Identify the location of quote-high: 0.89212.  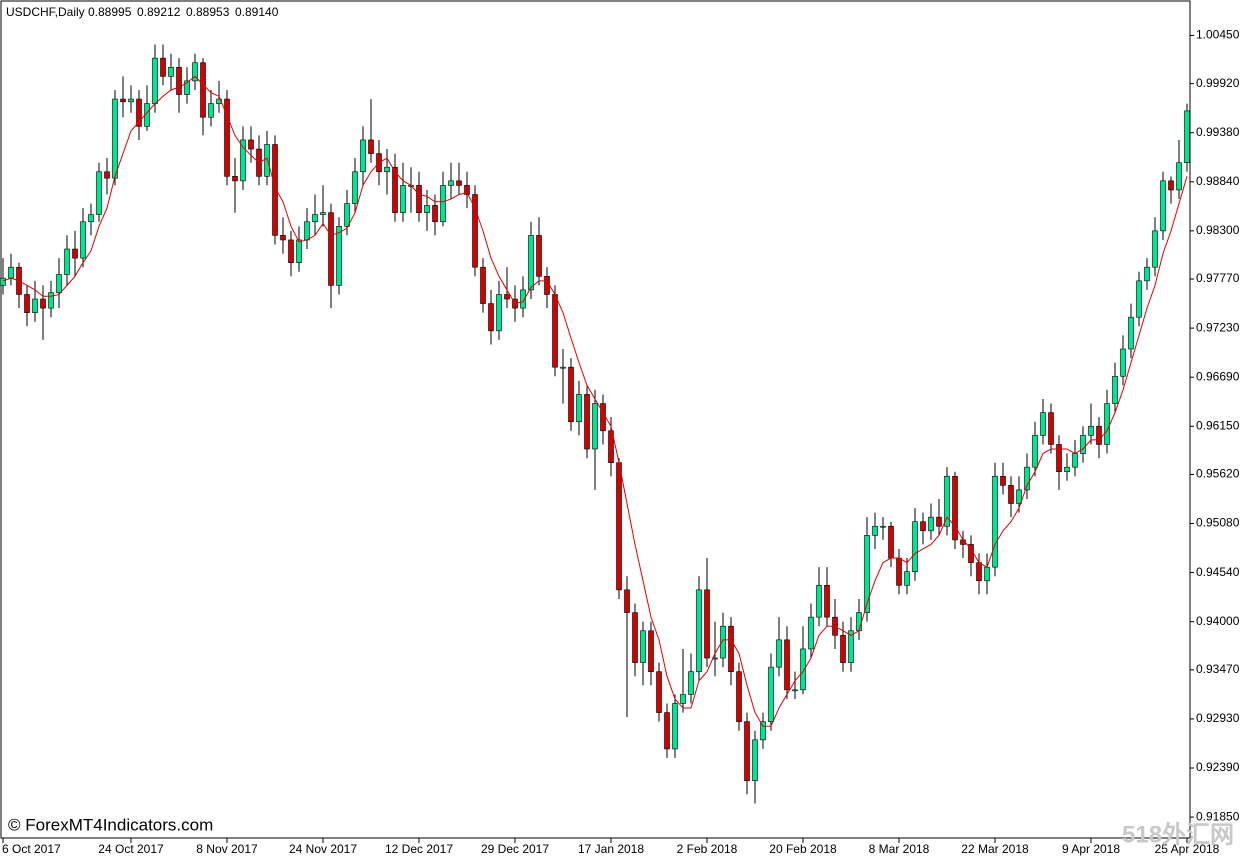
(159, 12).